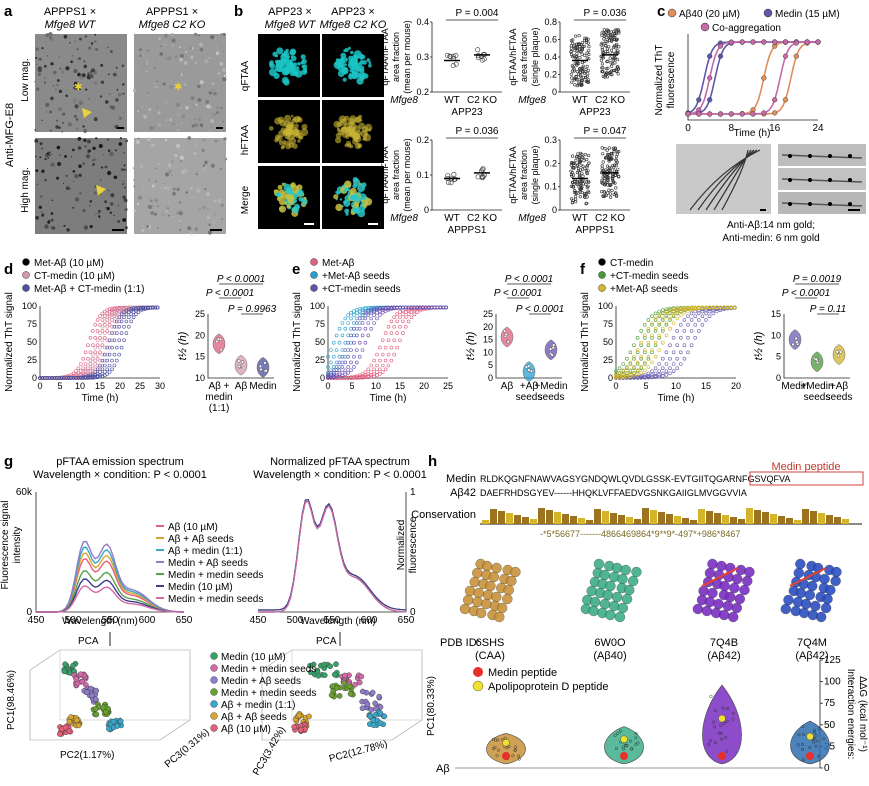  Describe the element at coordinates (671, 79) in the screenshot. I see `panel-c-ylabel2: fluorescence` at that location.